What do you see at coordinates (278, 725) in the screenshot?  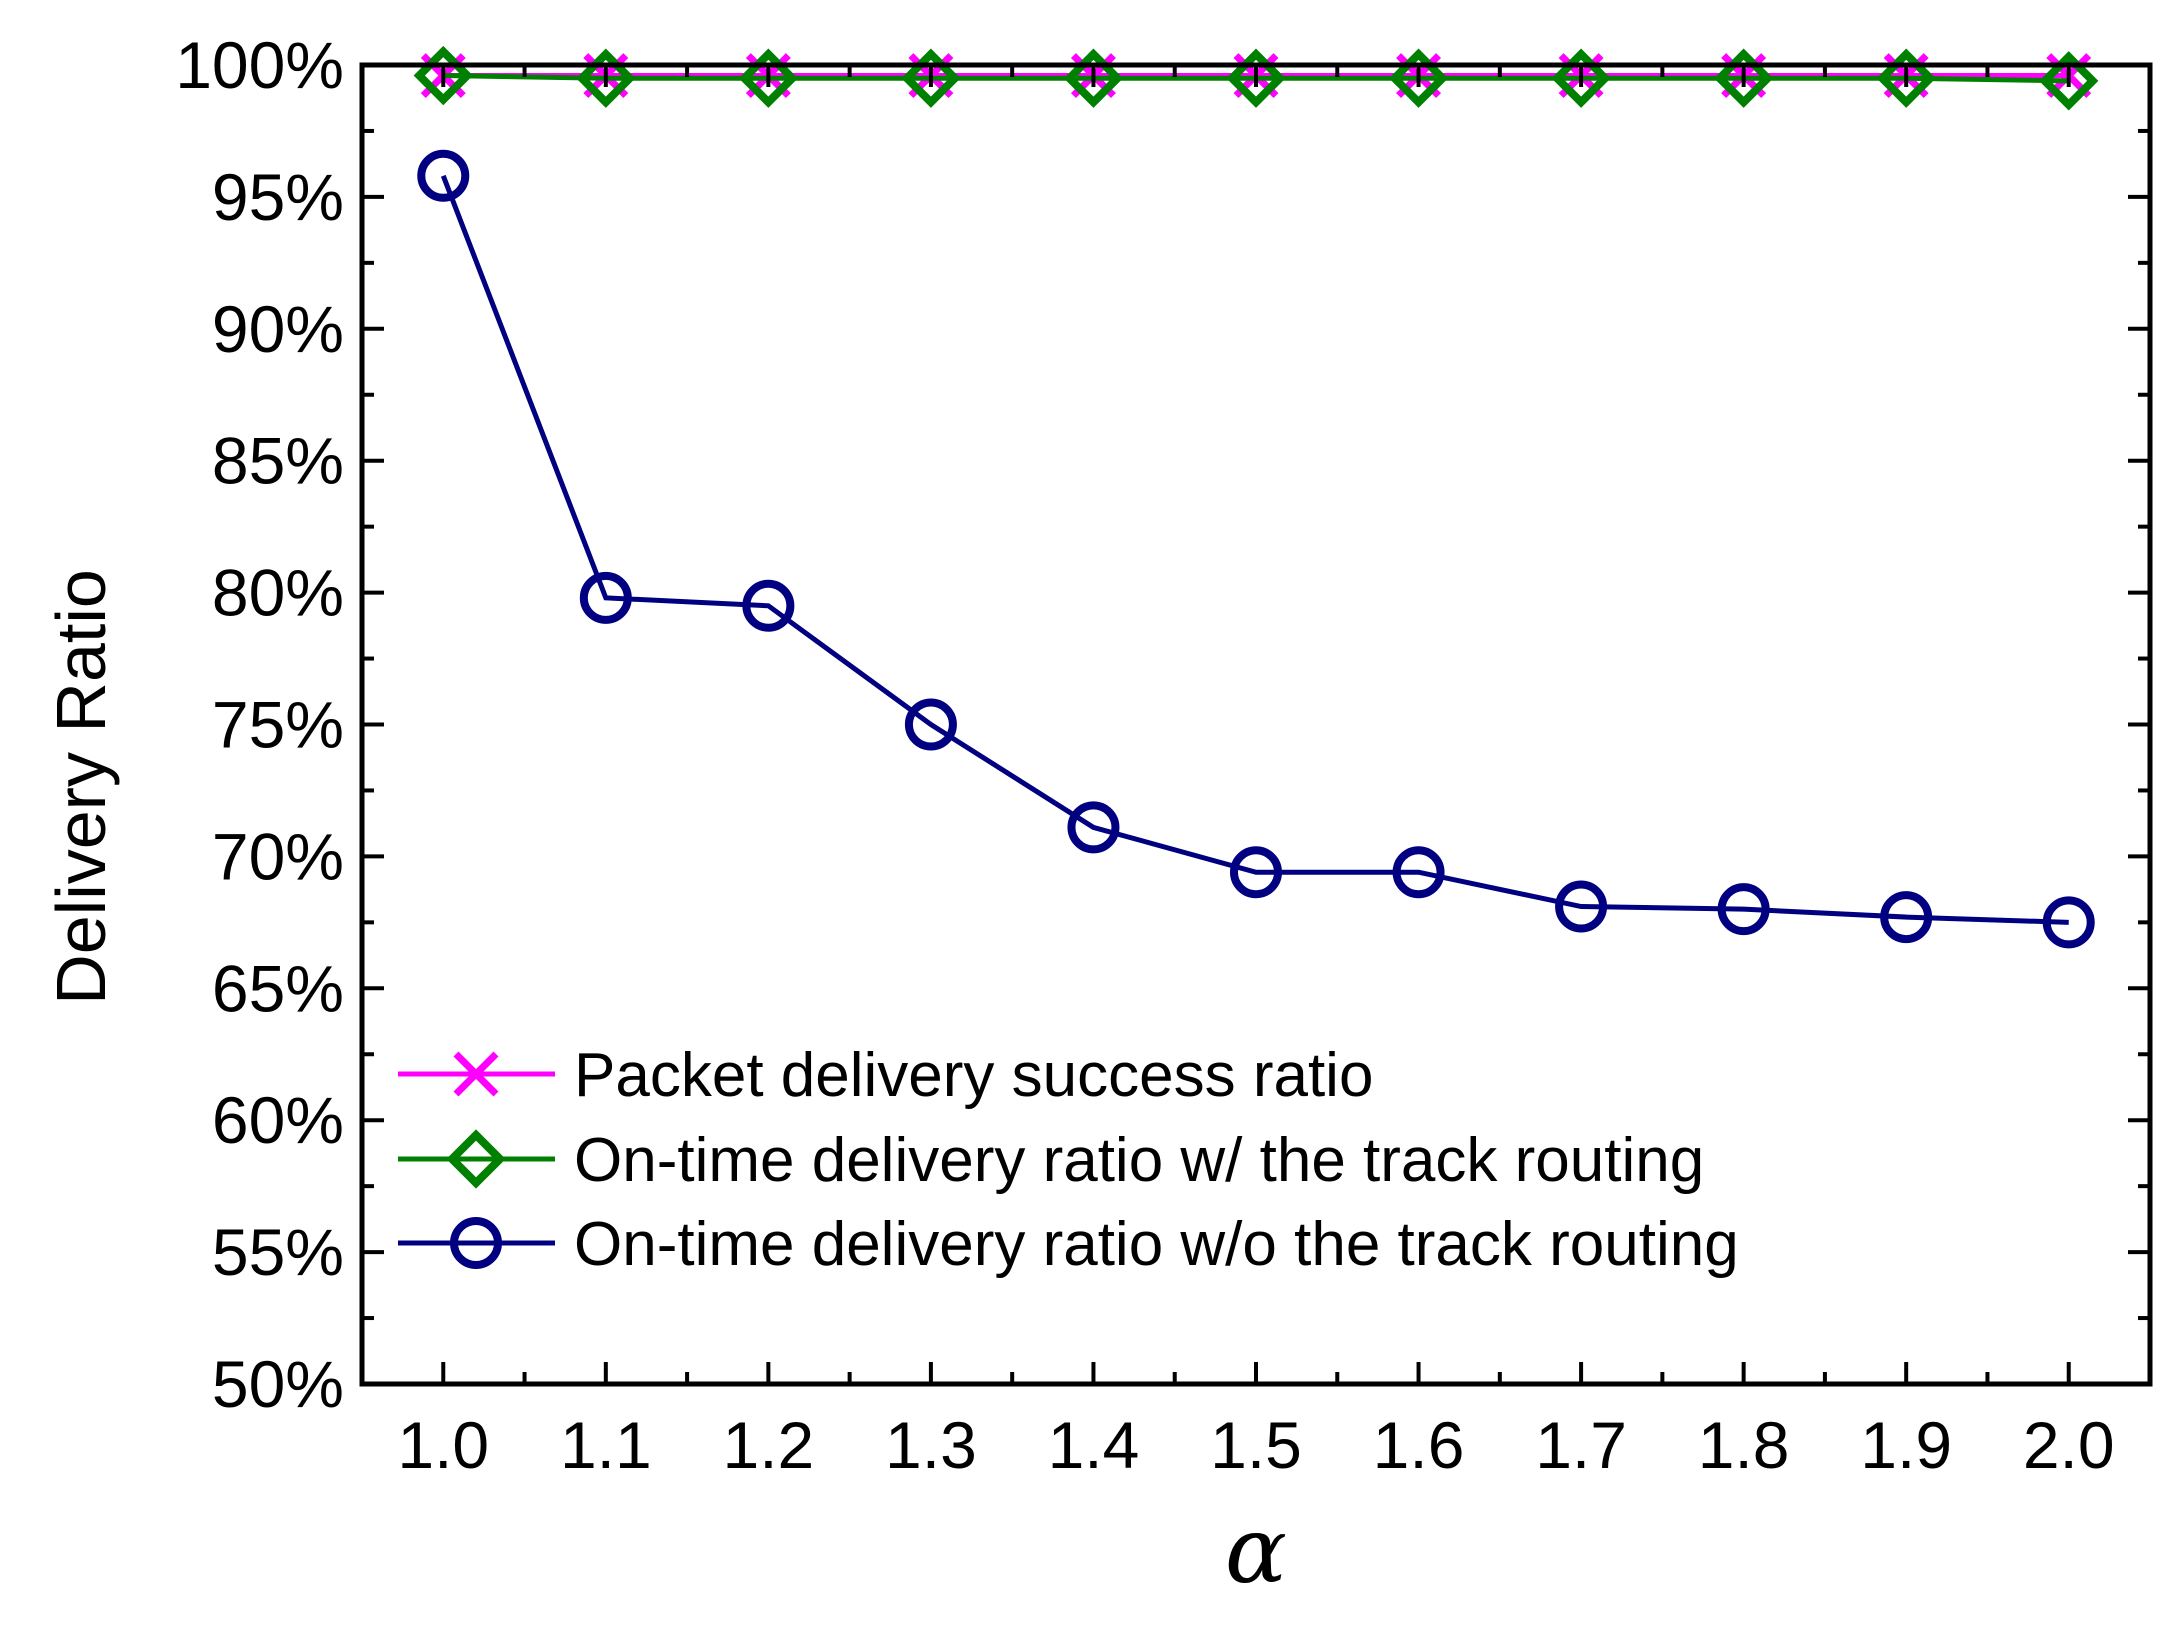 I see `y-tick-label: 75%` at bounding box center [278, 725].